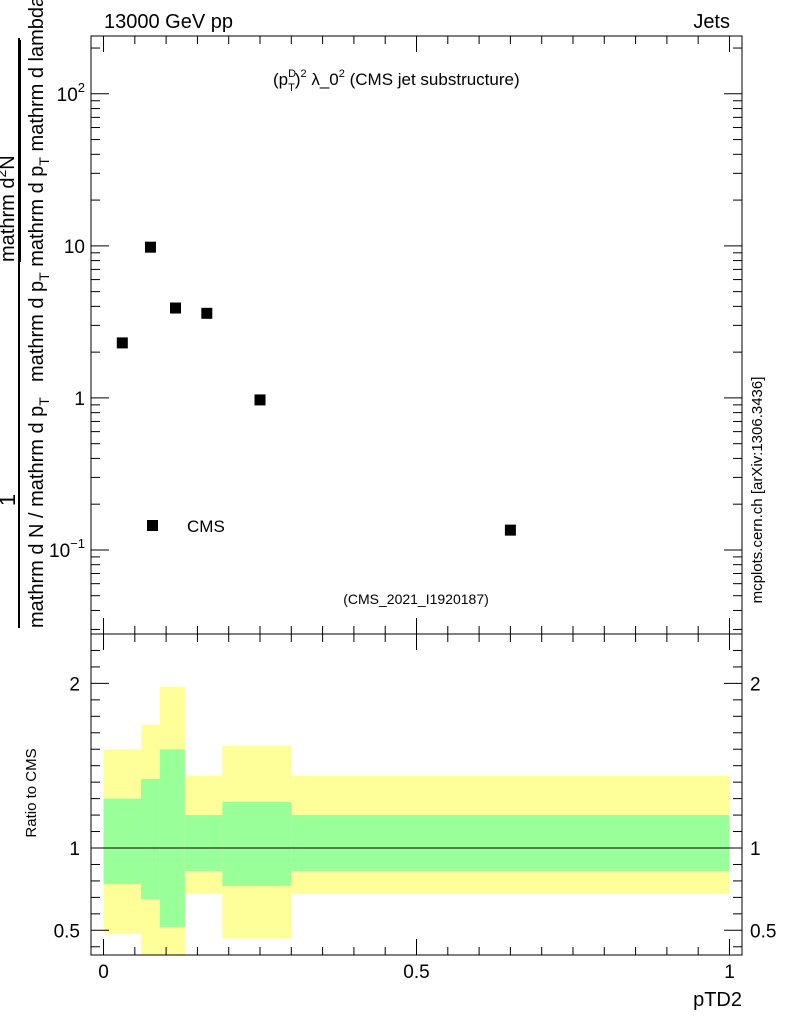  What do you see at coordinates (303, 74) in the screenshot?
I see `title-sup2: 2` at bounding box center [303, 74].